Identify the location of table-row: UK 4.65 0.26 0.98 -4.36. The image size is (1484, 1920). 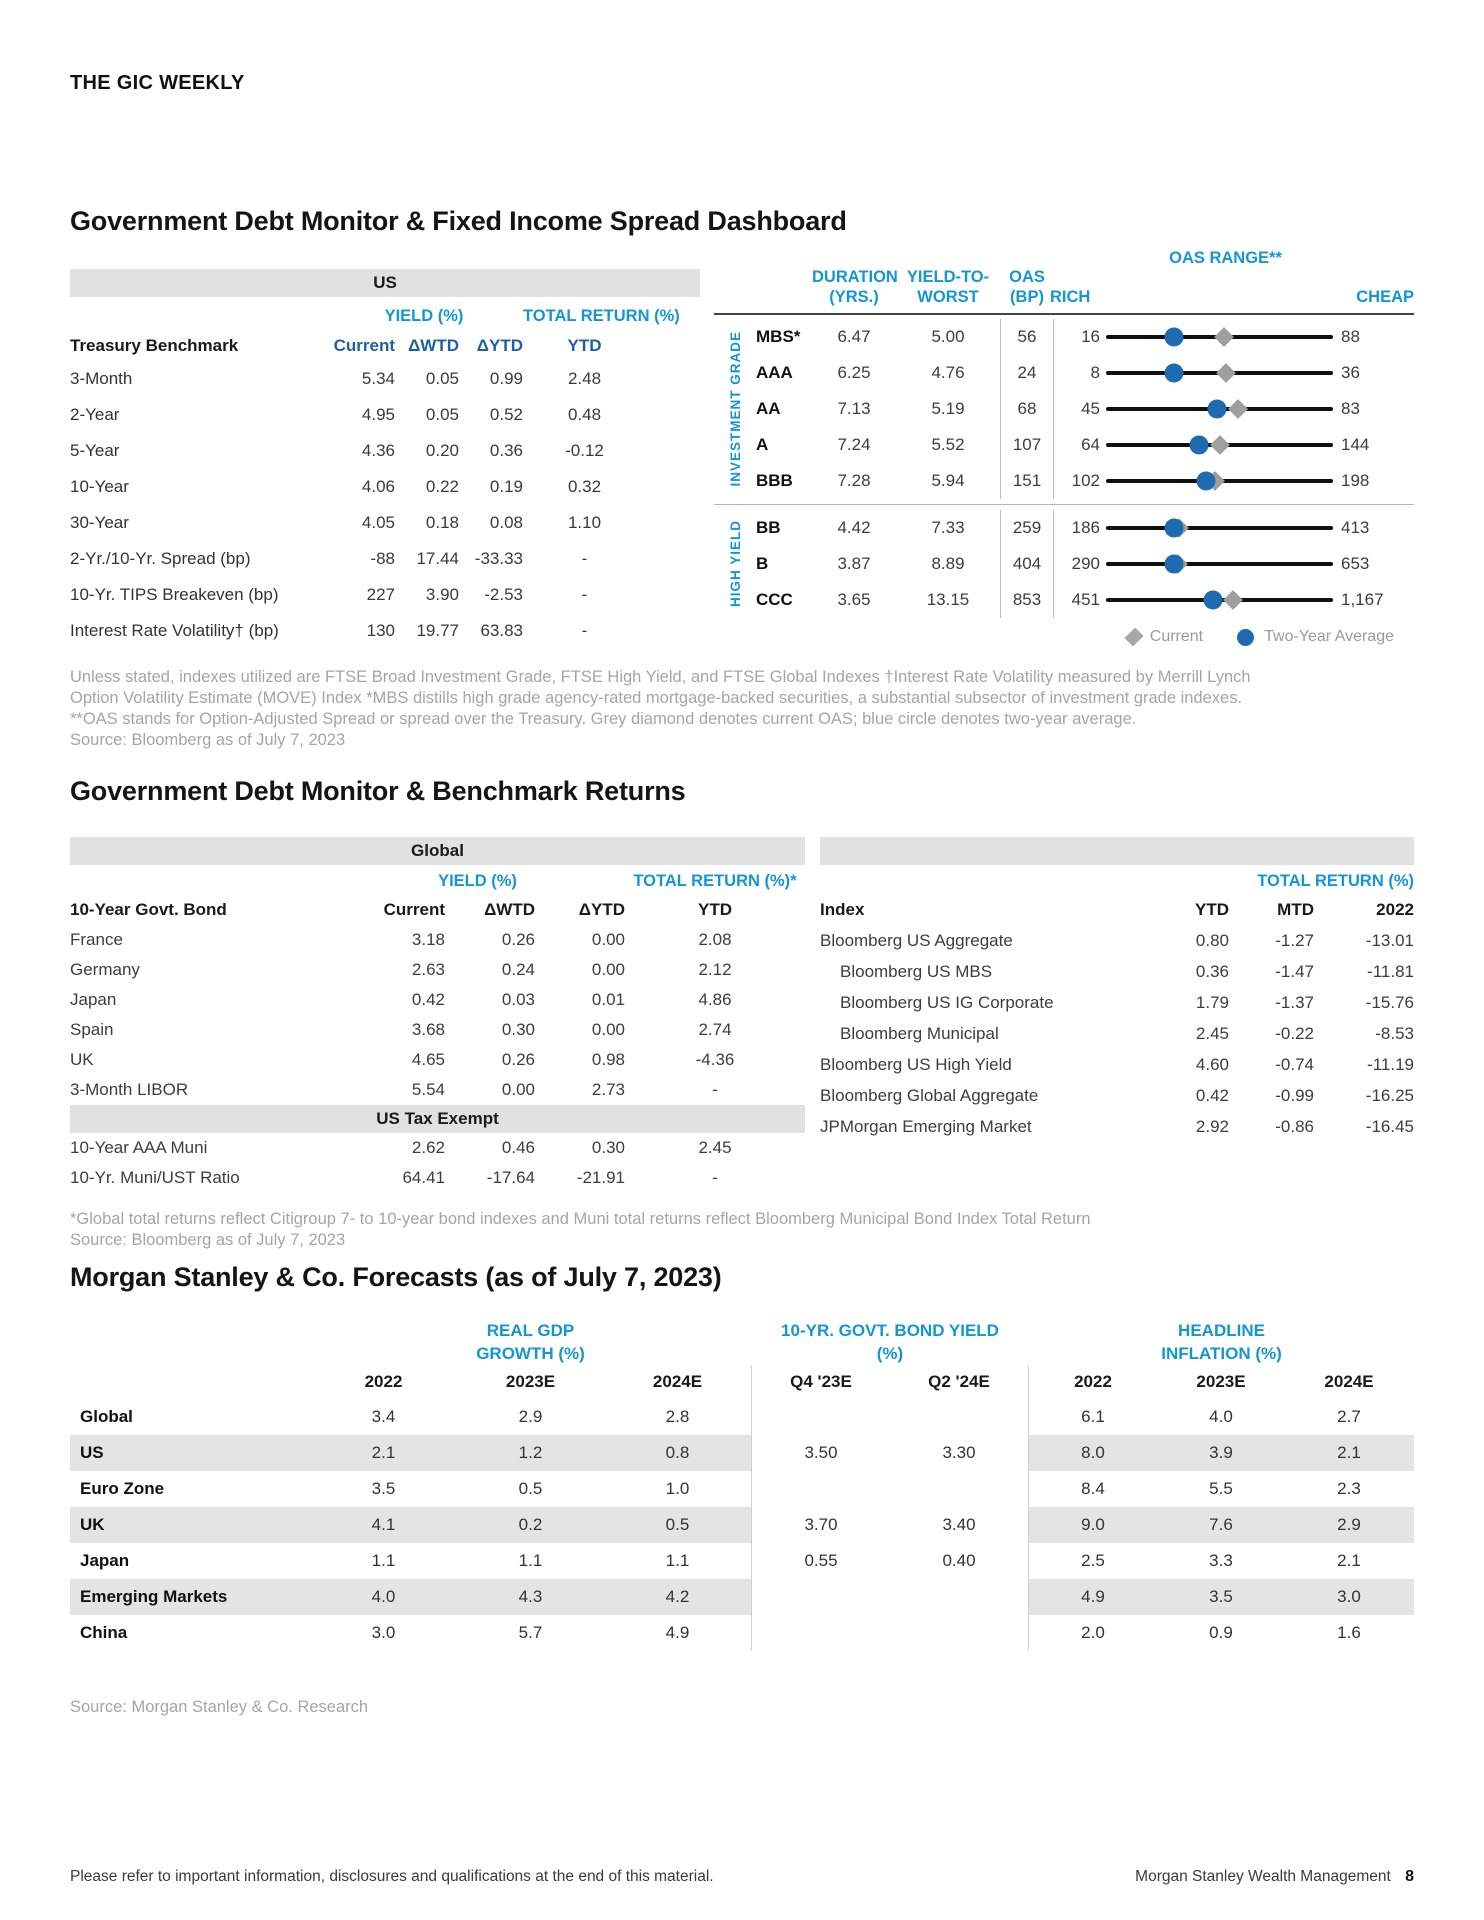
(437, 1060).